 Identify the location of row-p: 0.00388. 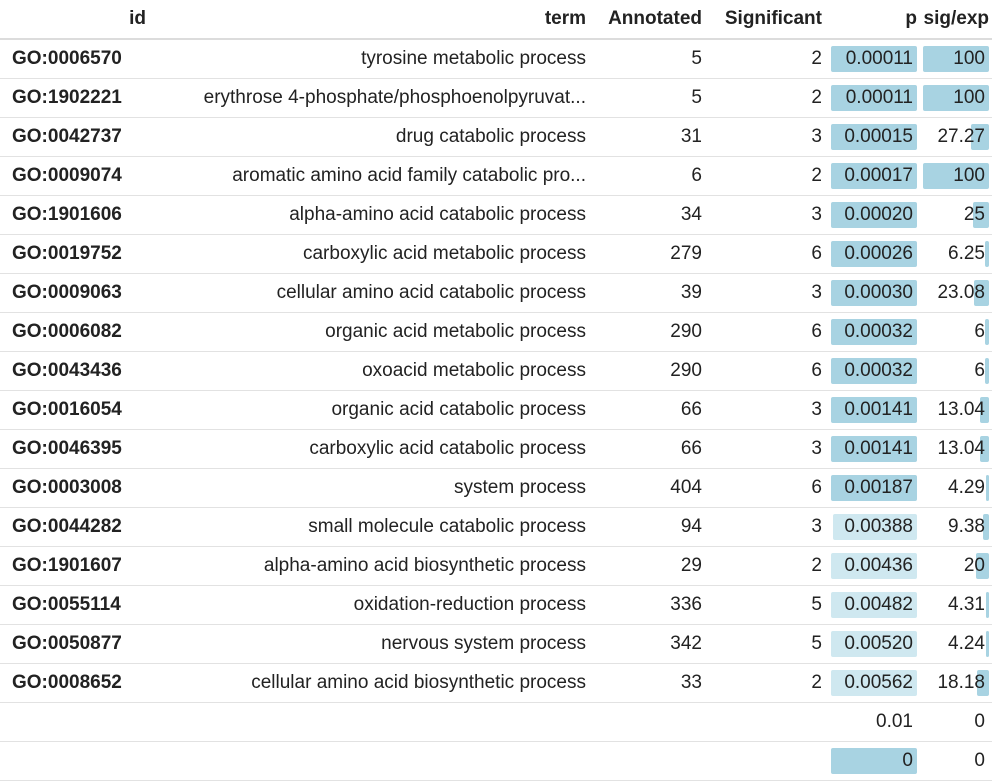
(874, 527).